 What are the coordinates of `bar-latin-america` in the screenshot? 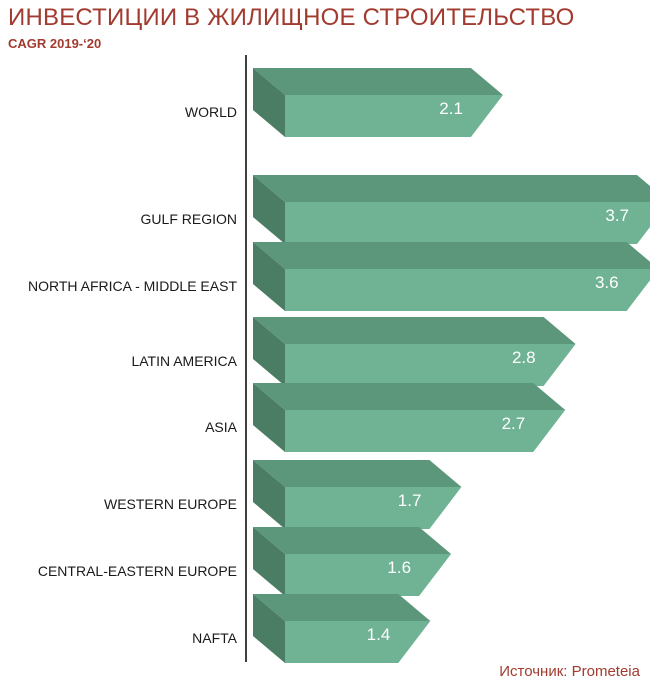 It's located at (414, 351).